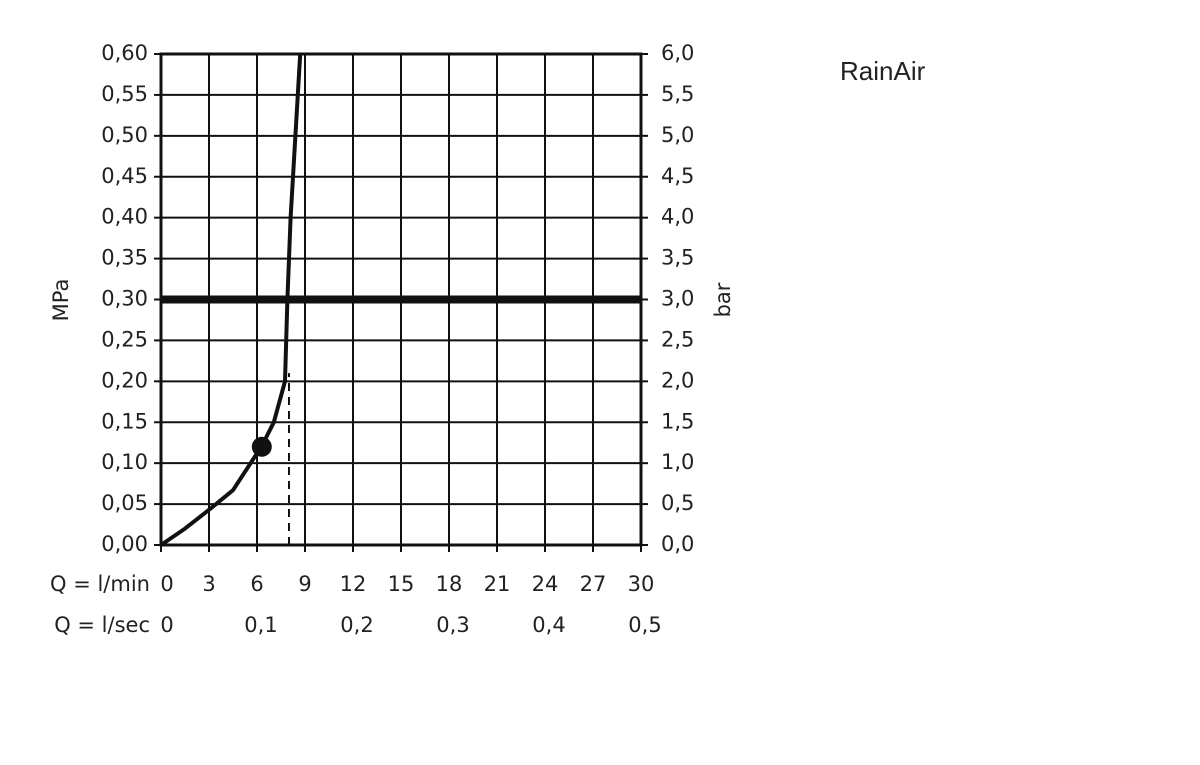  I want to click on y-tick-label: 0,50, so click(124, 135).